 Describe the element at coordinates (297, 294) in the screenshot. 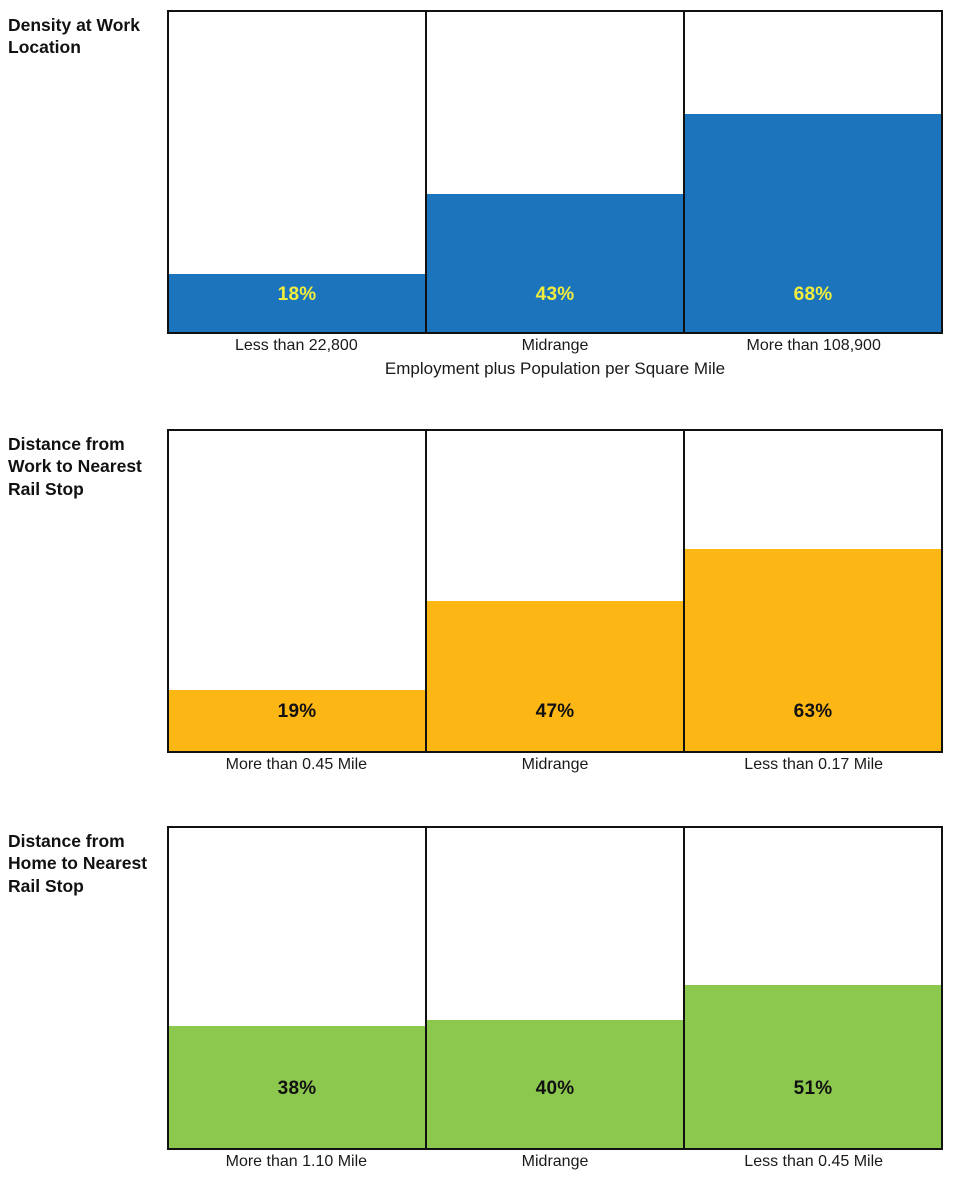

I see `bar-value-label: 18%` at that location.